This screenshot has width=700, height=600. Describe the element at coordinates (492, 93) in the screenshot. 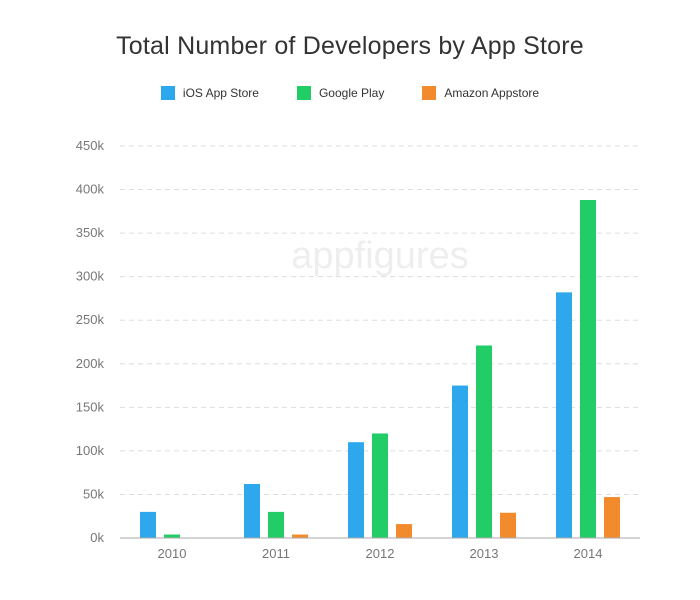

I see `legend-label-amazon: Amazon Appstore` at that location.